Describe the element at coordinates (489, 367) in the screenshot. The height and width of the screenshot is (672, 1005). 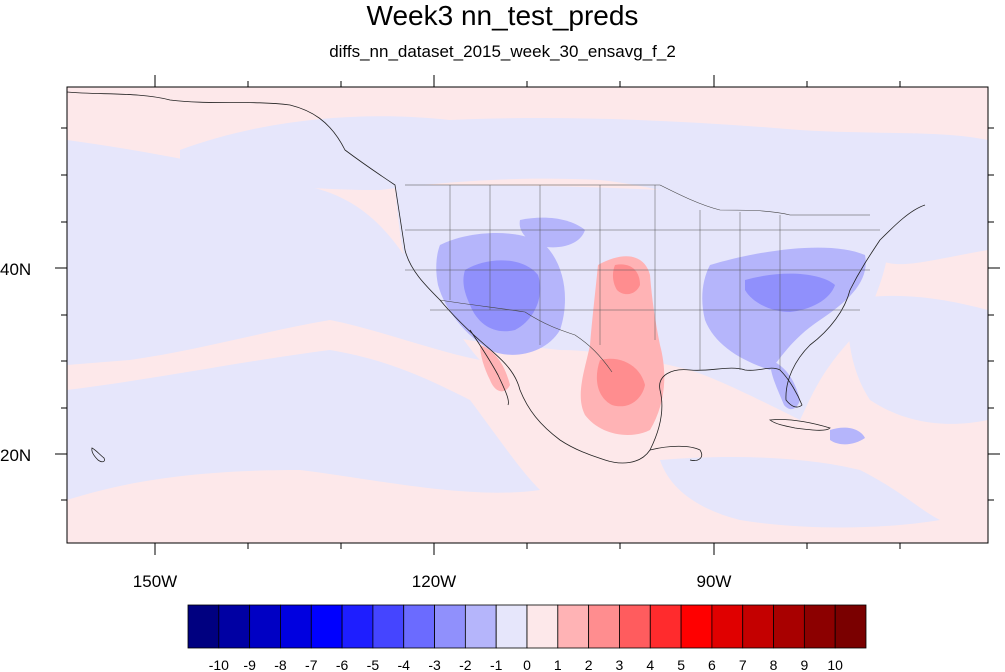
I see `coastline-baja` at that location.